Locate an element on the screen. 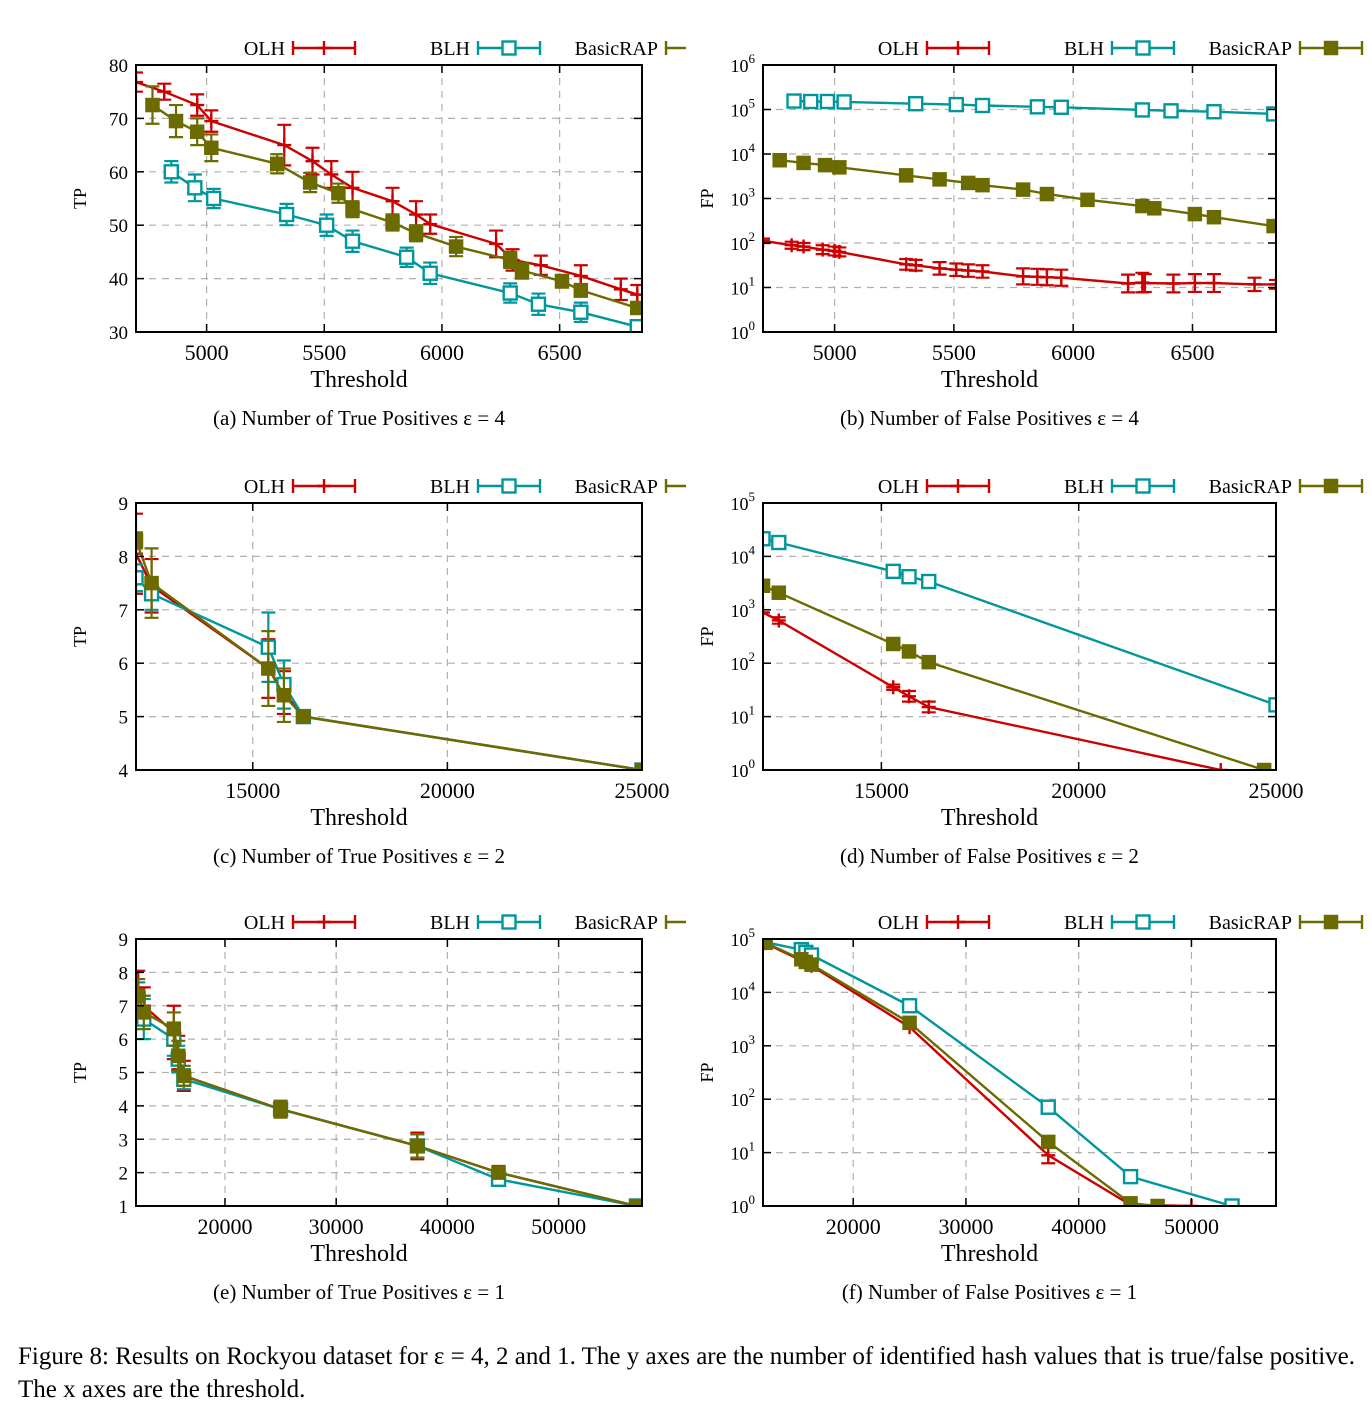 Image resolution: width=1372 pixels, height=1418 pixels. y-tick-label: 6 is located at coordinates (124, 1040).